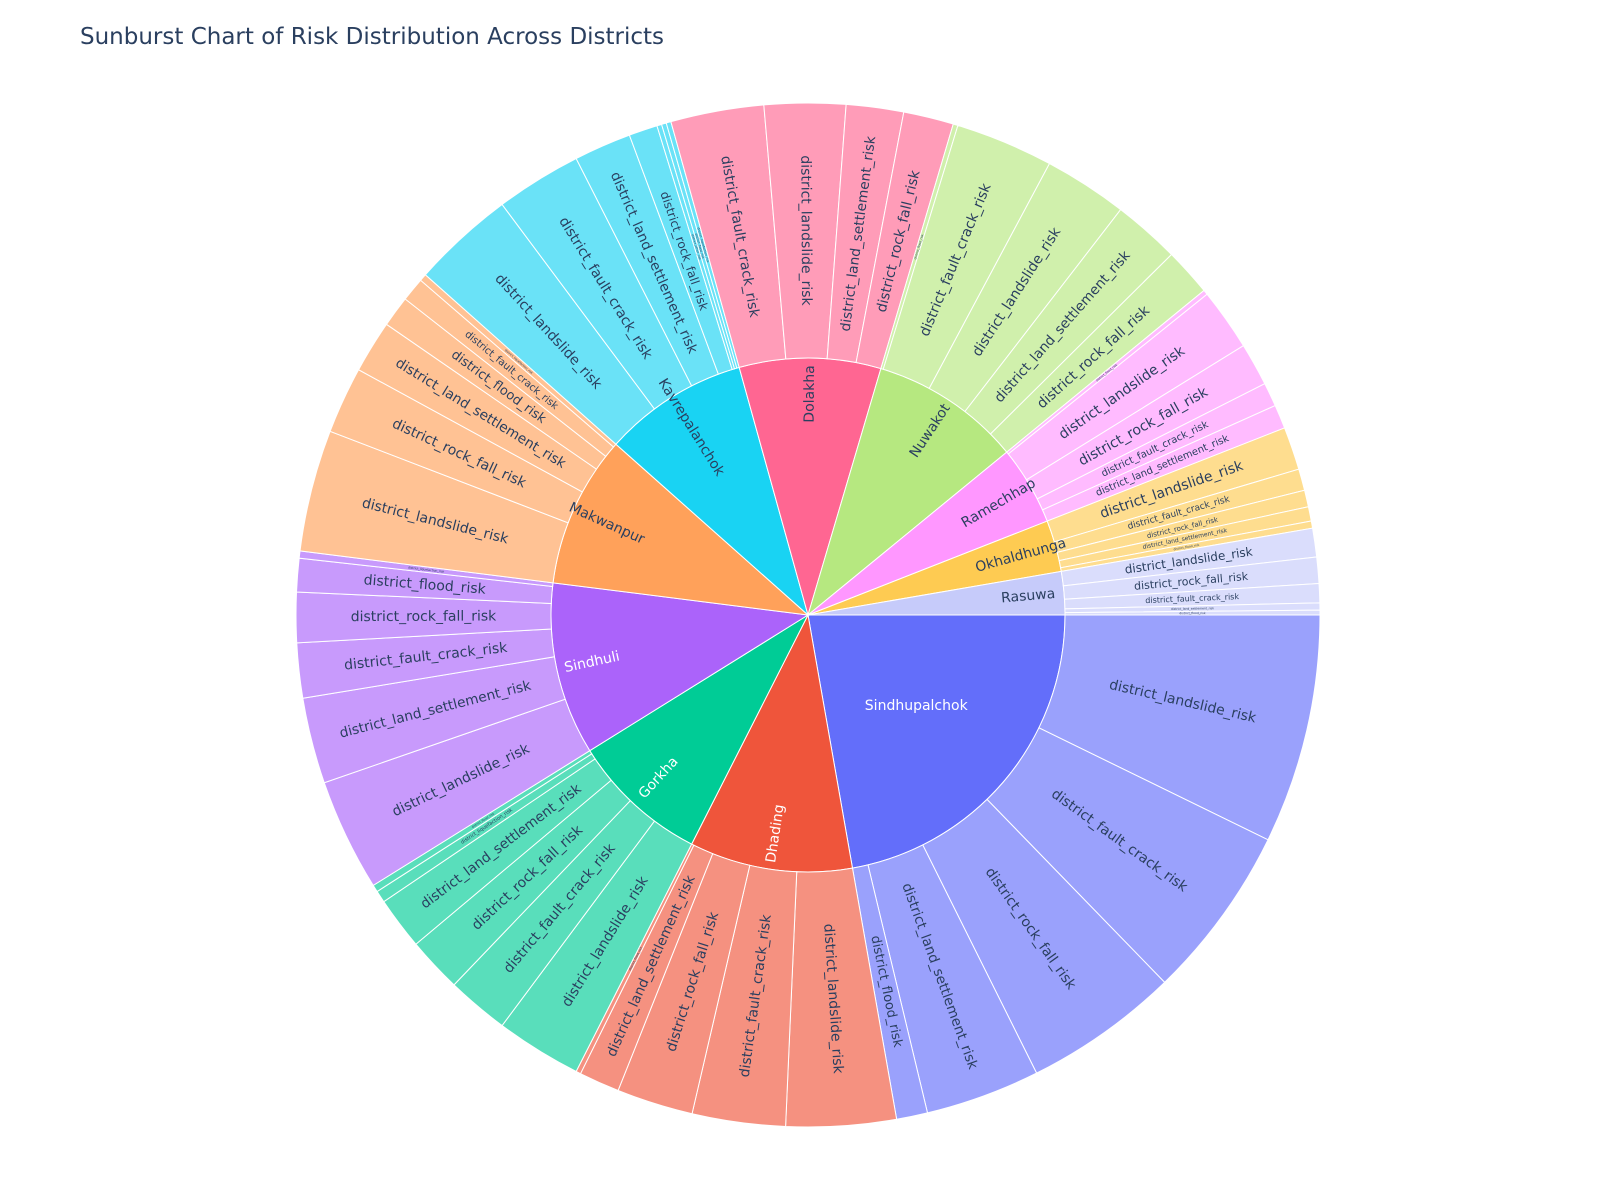 Image resolution: width=1600 pixels, height=1200 pixels. What do you see at coordinates (1192, 612) in the screenshot?
I see `risk-segment-rasuwa-district-flood-risk` at bounding box center [1192, 612].